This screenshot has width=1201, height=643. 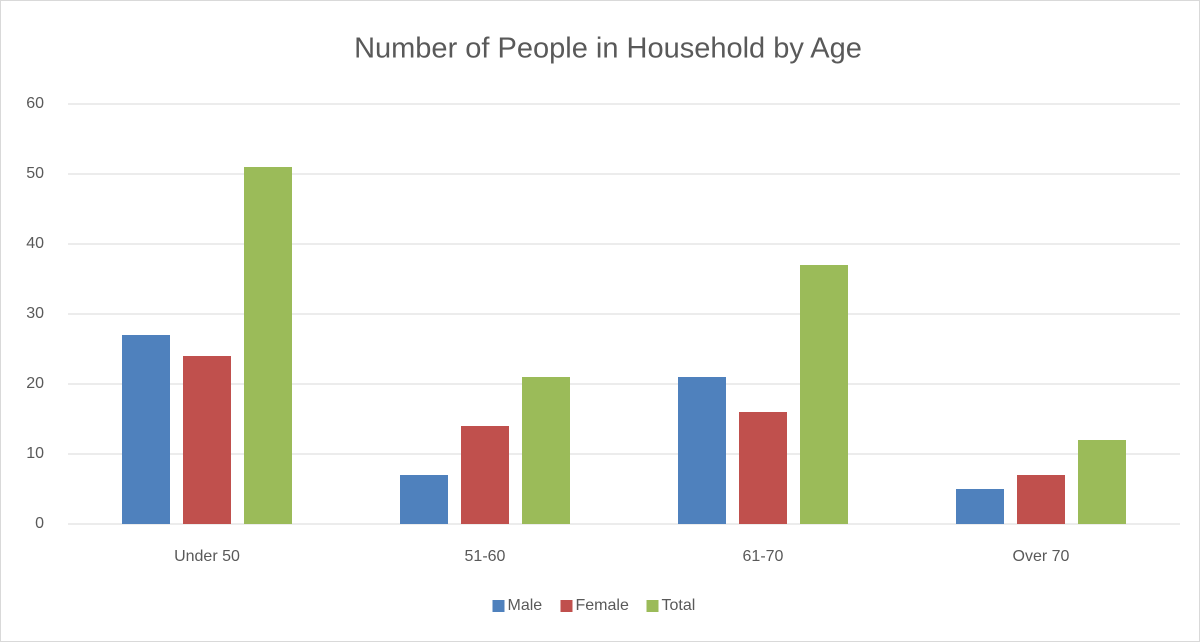 I want to click on y-tick-label: 50, so click(x=35, y=173).